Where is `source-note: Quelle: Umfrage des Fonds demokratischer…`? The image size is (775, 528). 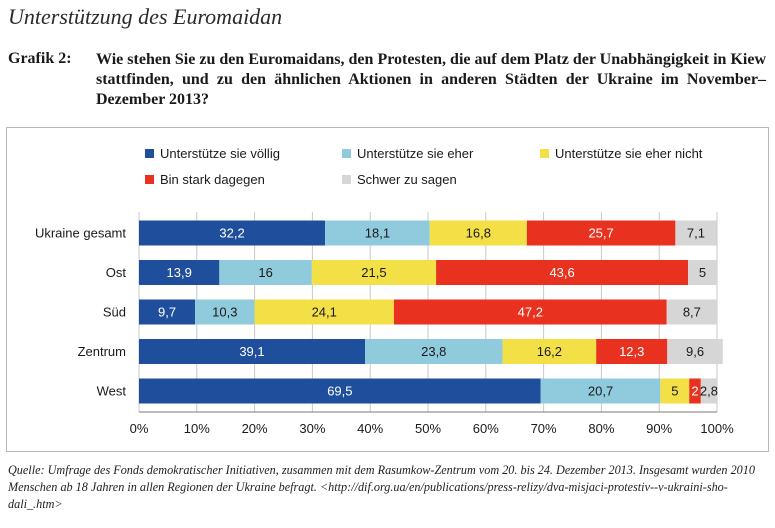 source-note: Quelle: Umfrage des Fonds demokratischer… is located at coordinates (381, 487).